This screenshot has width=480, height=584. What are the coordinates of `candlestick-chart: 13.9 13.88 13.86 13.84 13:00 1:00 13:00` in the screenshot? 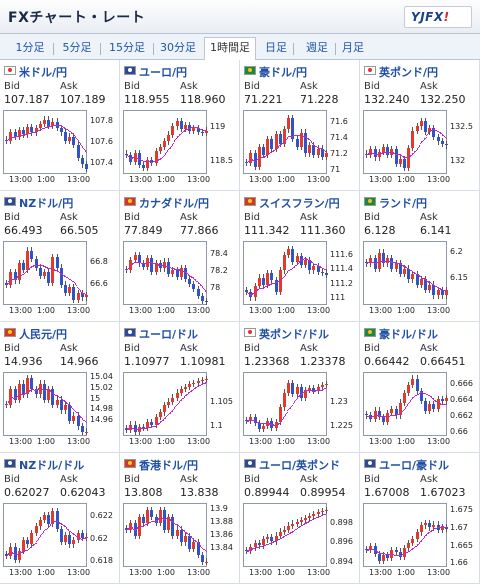 It's located at (180, 541).